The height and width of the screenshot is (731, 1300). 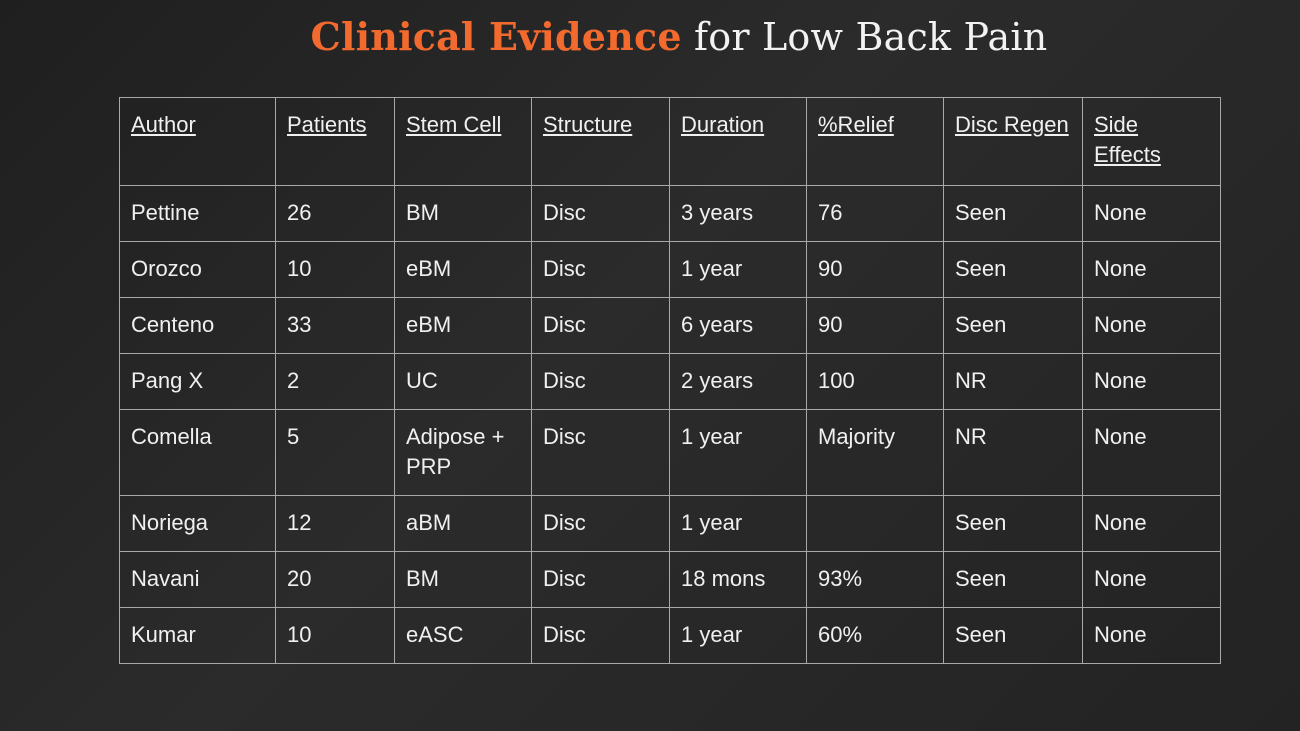 What do you see at coordinates (871, 37) in the screenshot?
I see `title-rest: for Low Back Pain` at bounding box center [871, 37].